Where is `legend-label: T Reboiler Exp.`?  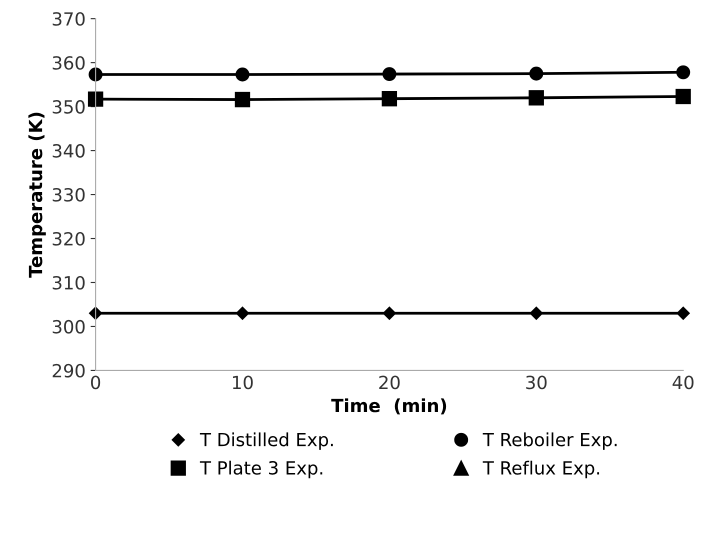 legend-label: T Reboiler Exp. is located at coordinates (549, 441).